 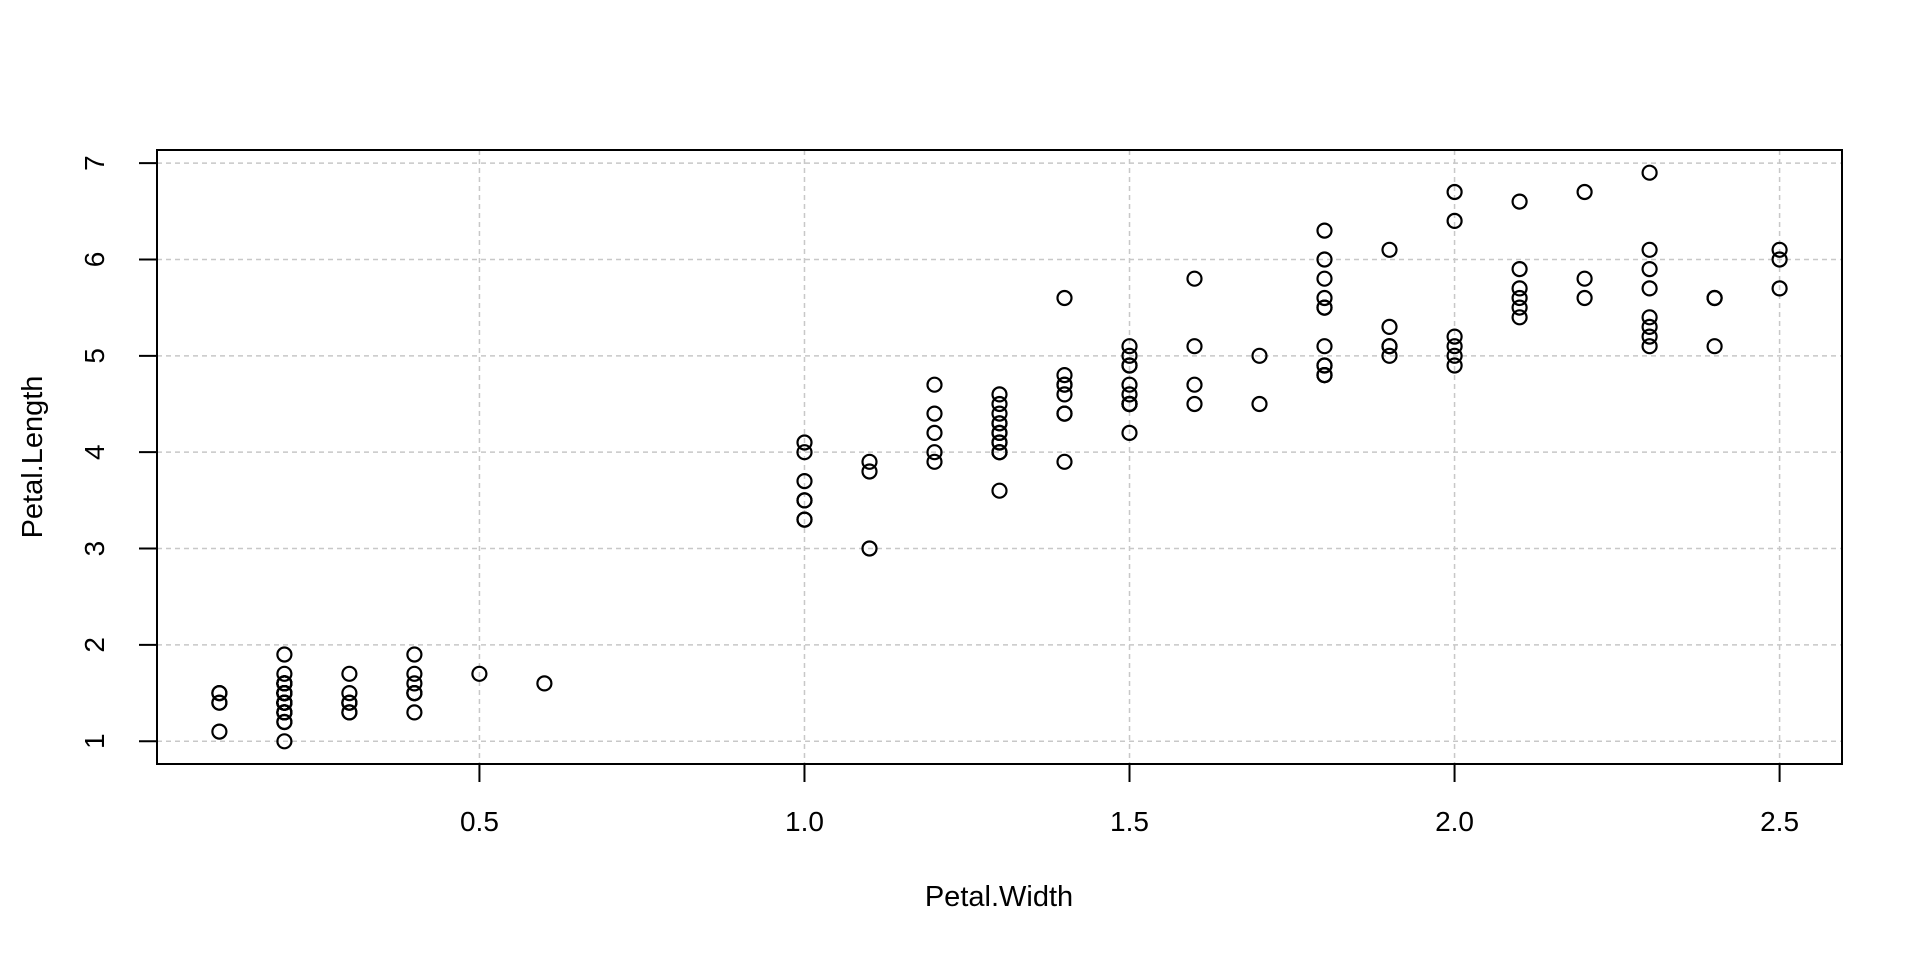 I want to click on x-tick-label: 2.0, so click(x=1454, y=821).